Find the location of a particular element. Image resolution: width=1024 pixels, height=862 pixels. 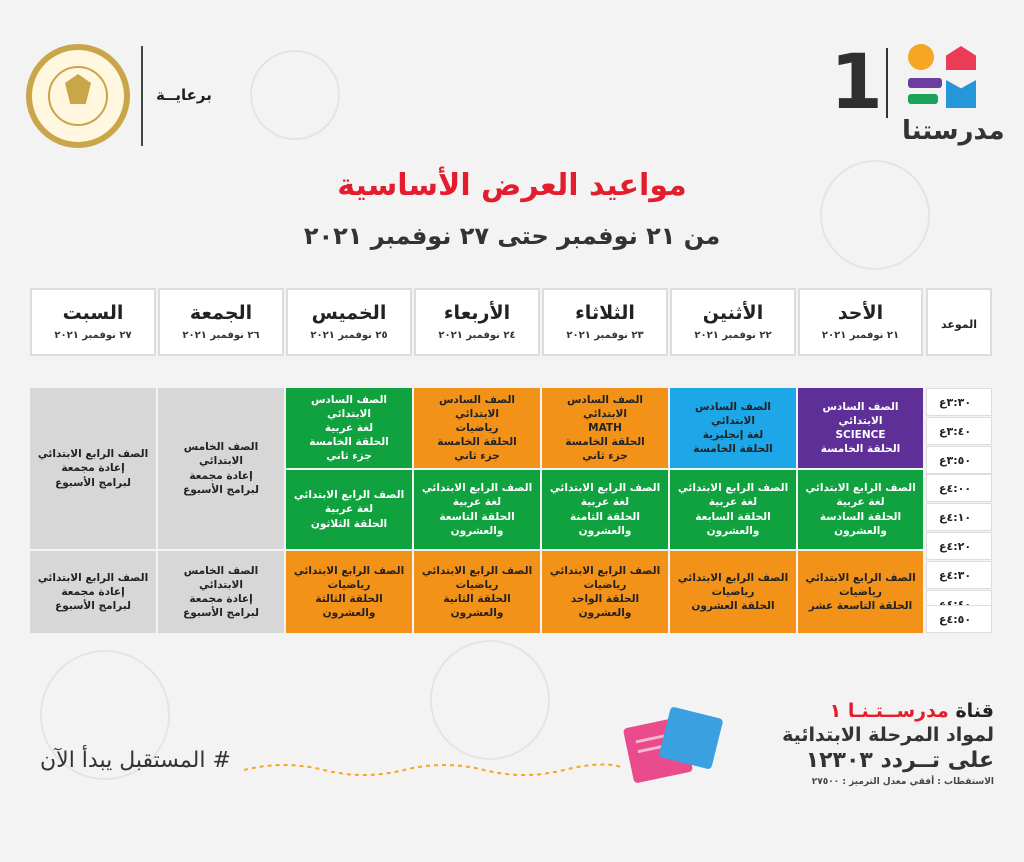

time-slot: ٣:٣٠ع is located at coordinates (959, 402).